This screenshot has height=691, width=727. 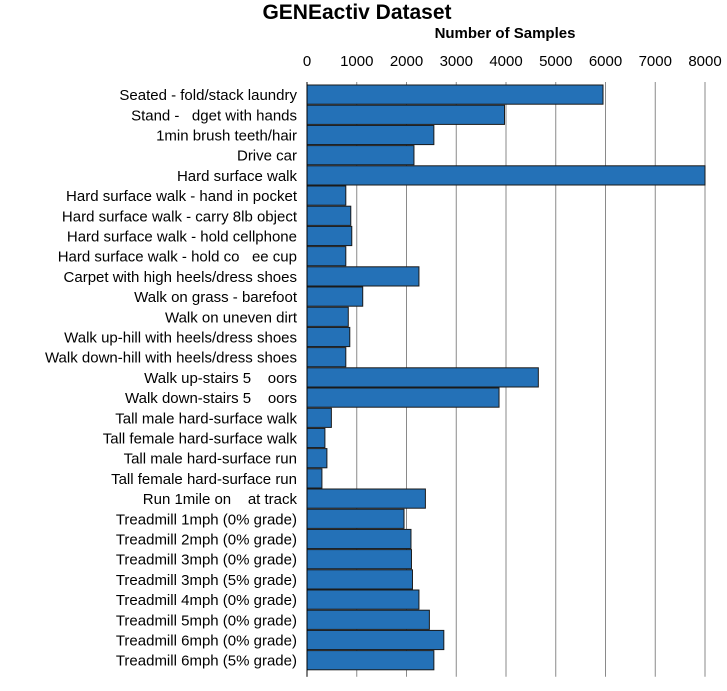 I want to click on x-tick-label: 1000, so click(x=356, y=61).